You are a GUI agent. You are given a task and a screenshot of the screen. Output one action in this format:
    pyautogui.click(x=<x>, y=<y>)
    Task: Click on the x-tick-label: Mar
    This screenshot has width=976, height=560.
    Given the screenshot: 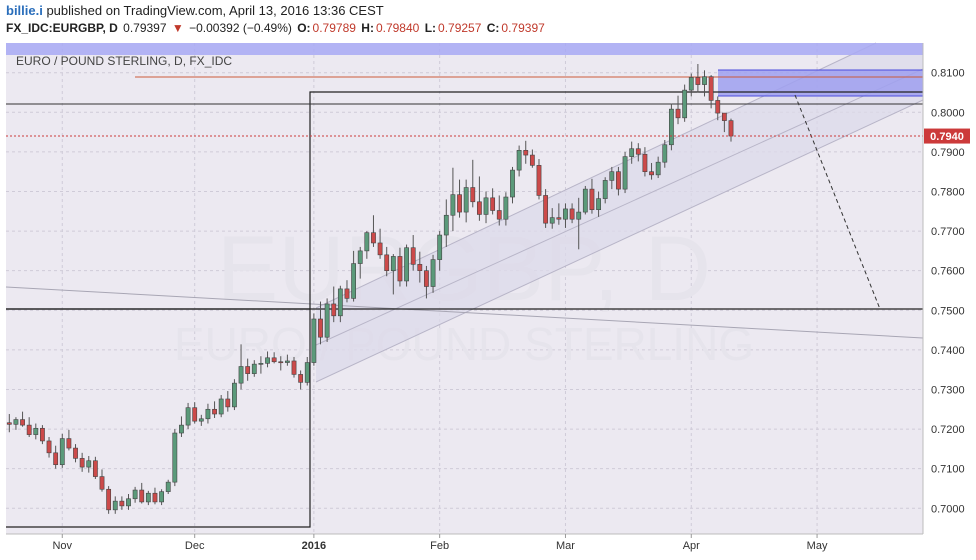 What is the action you would take?
    pyautogui.click(x=565, y=546)
    